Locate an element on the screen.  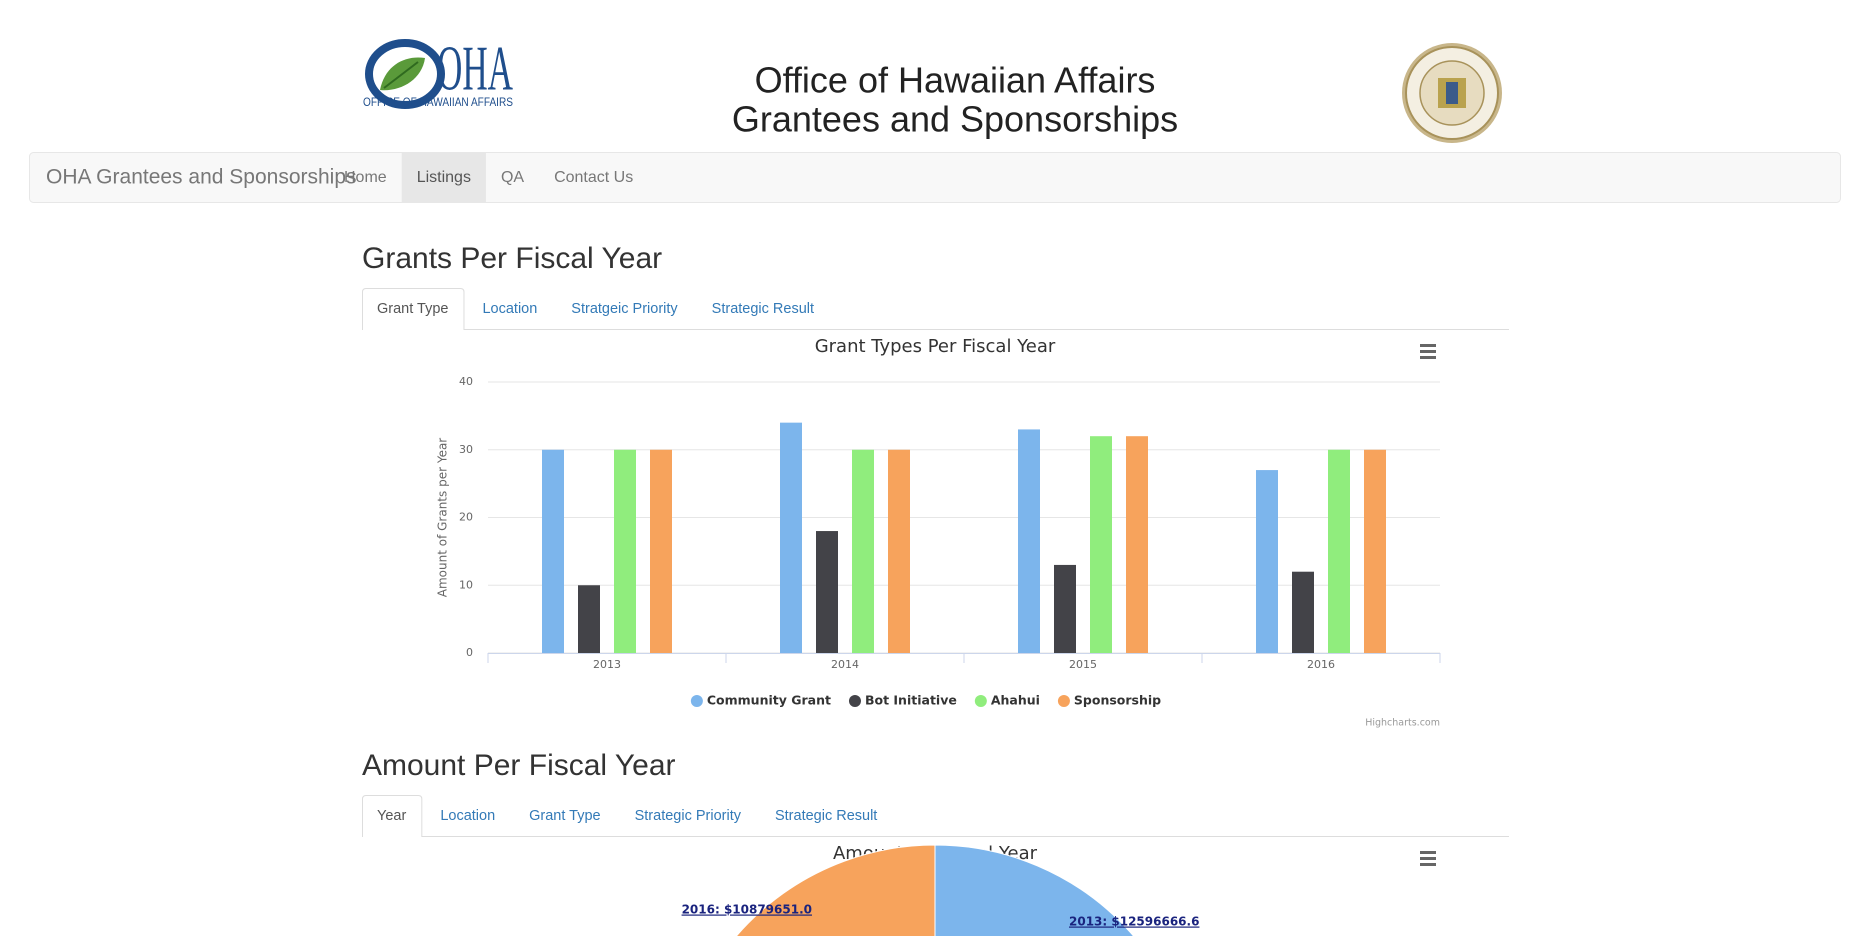
nav-item: Home is located at coordinates (365, 177).